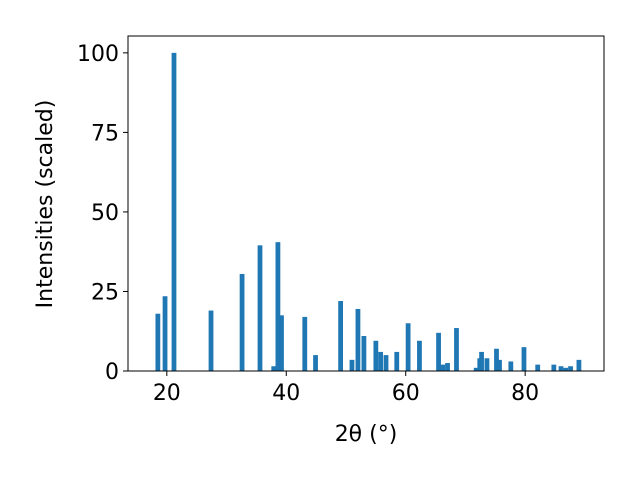 This screenshot has height=480, width=640. What do you see at coordinates (105, 213) in the screenshot?
I see `y-tick-label: 50` at bounding box center [105, 213].